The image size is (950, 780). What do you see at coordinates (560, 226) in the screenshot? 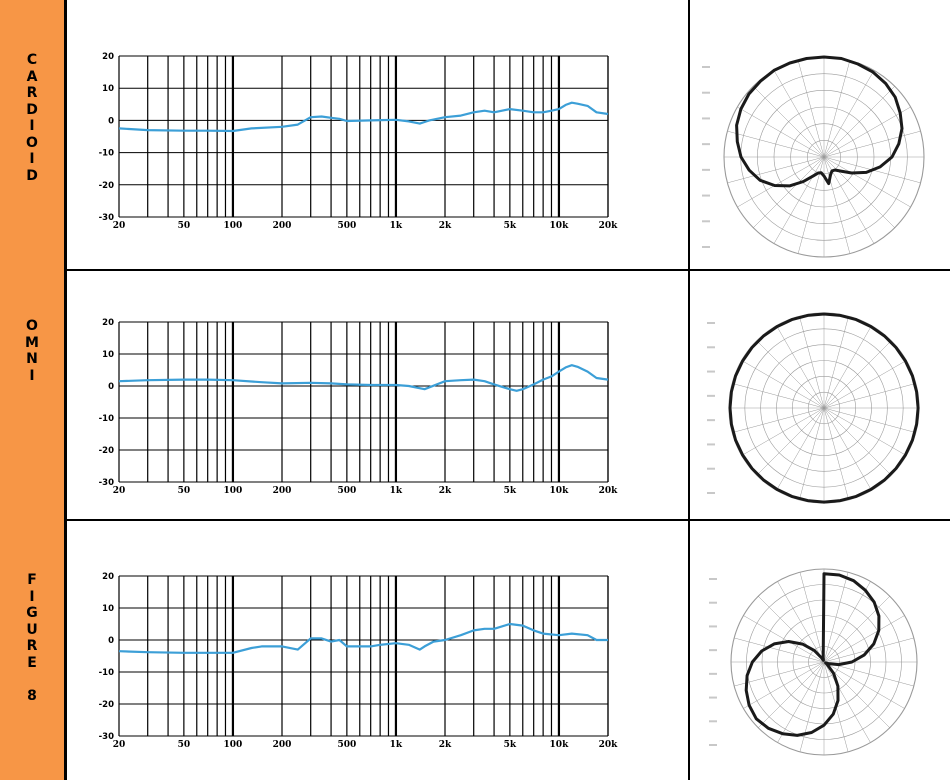
I see `x-tick-label: 10k` at bounding box center [560, 226].